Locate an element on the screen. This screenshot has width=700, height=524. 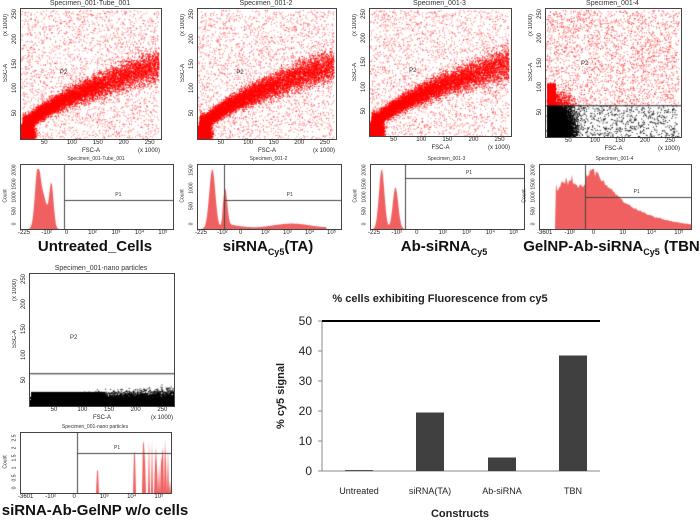
x-tick-label: 150 is located at coordinates (273, 143).